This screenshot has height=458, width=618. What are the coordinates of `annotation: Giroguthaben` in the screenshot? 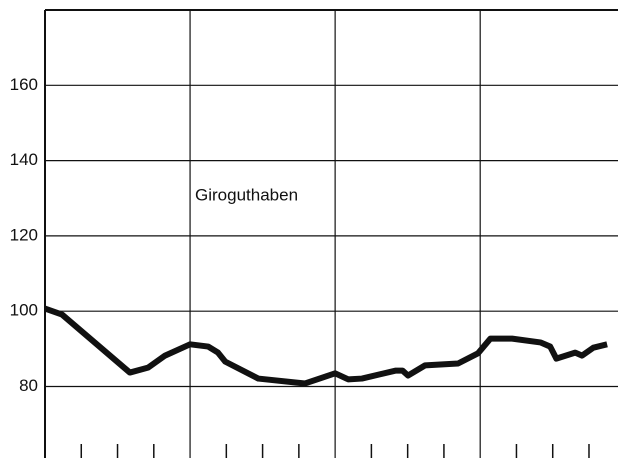 It's located at (246, 194).